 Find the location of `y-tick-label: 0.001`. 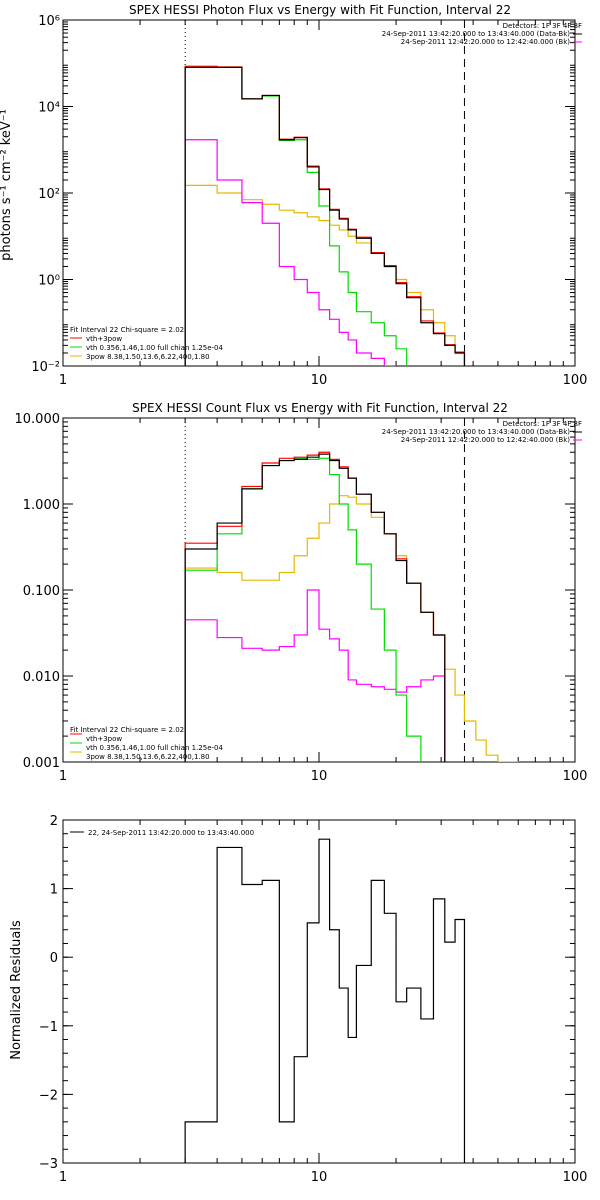

y-tick-label: 0.001 is located at coordinates (41, 763).